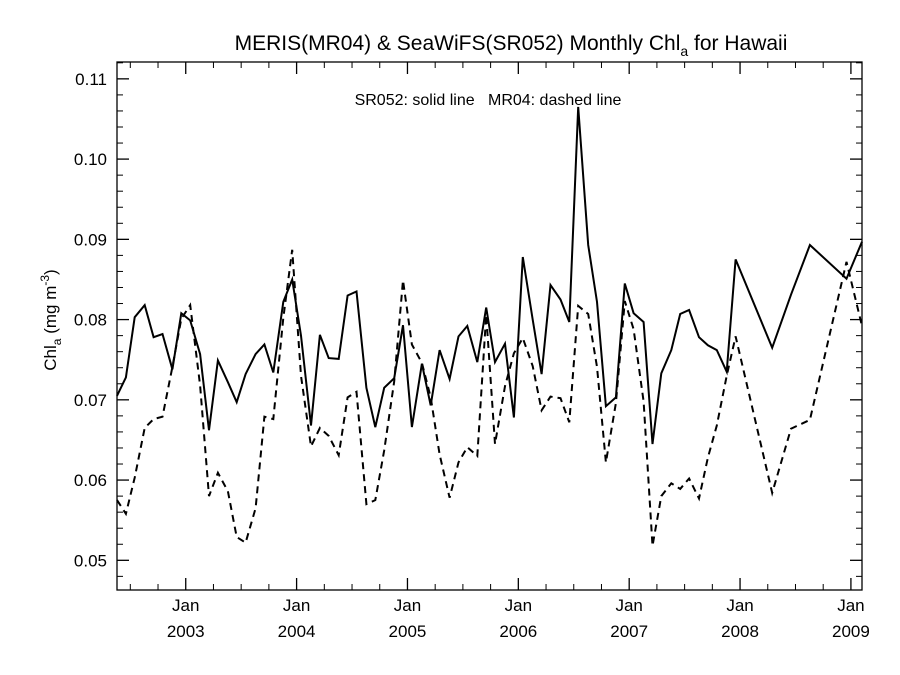 The height and width of the screenshot is (675, 900). Describe the element at coordinates (51, 319) in the screenshot. I see `y-axis-label: Chla (mg m-3)` at that location.